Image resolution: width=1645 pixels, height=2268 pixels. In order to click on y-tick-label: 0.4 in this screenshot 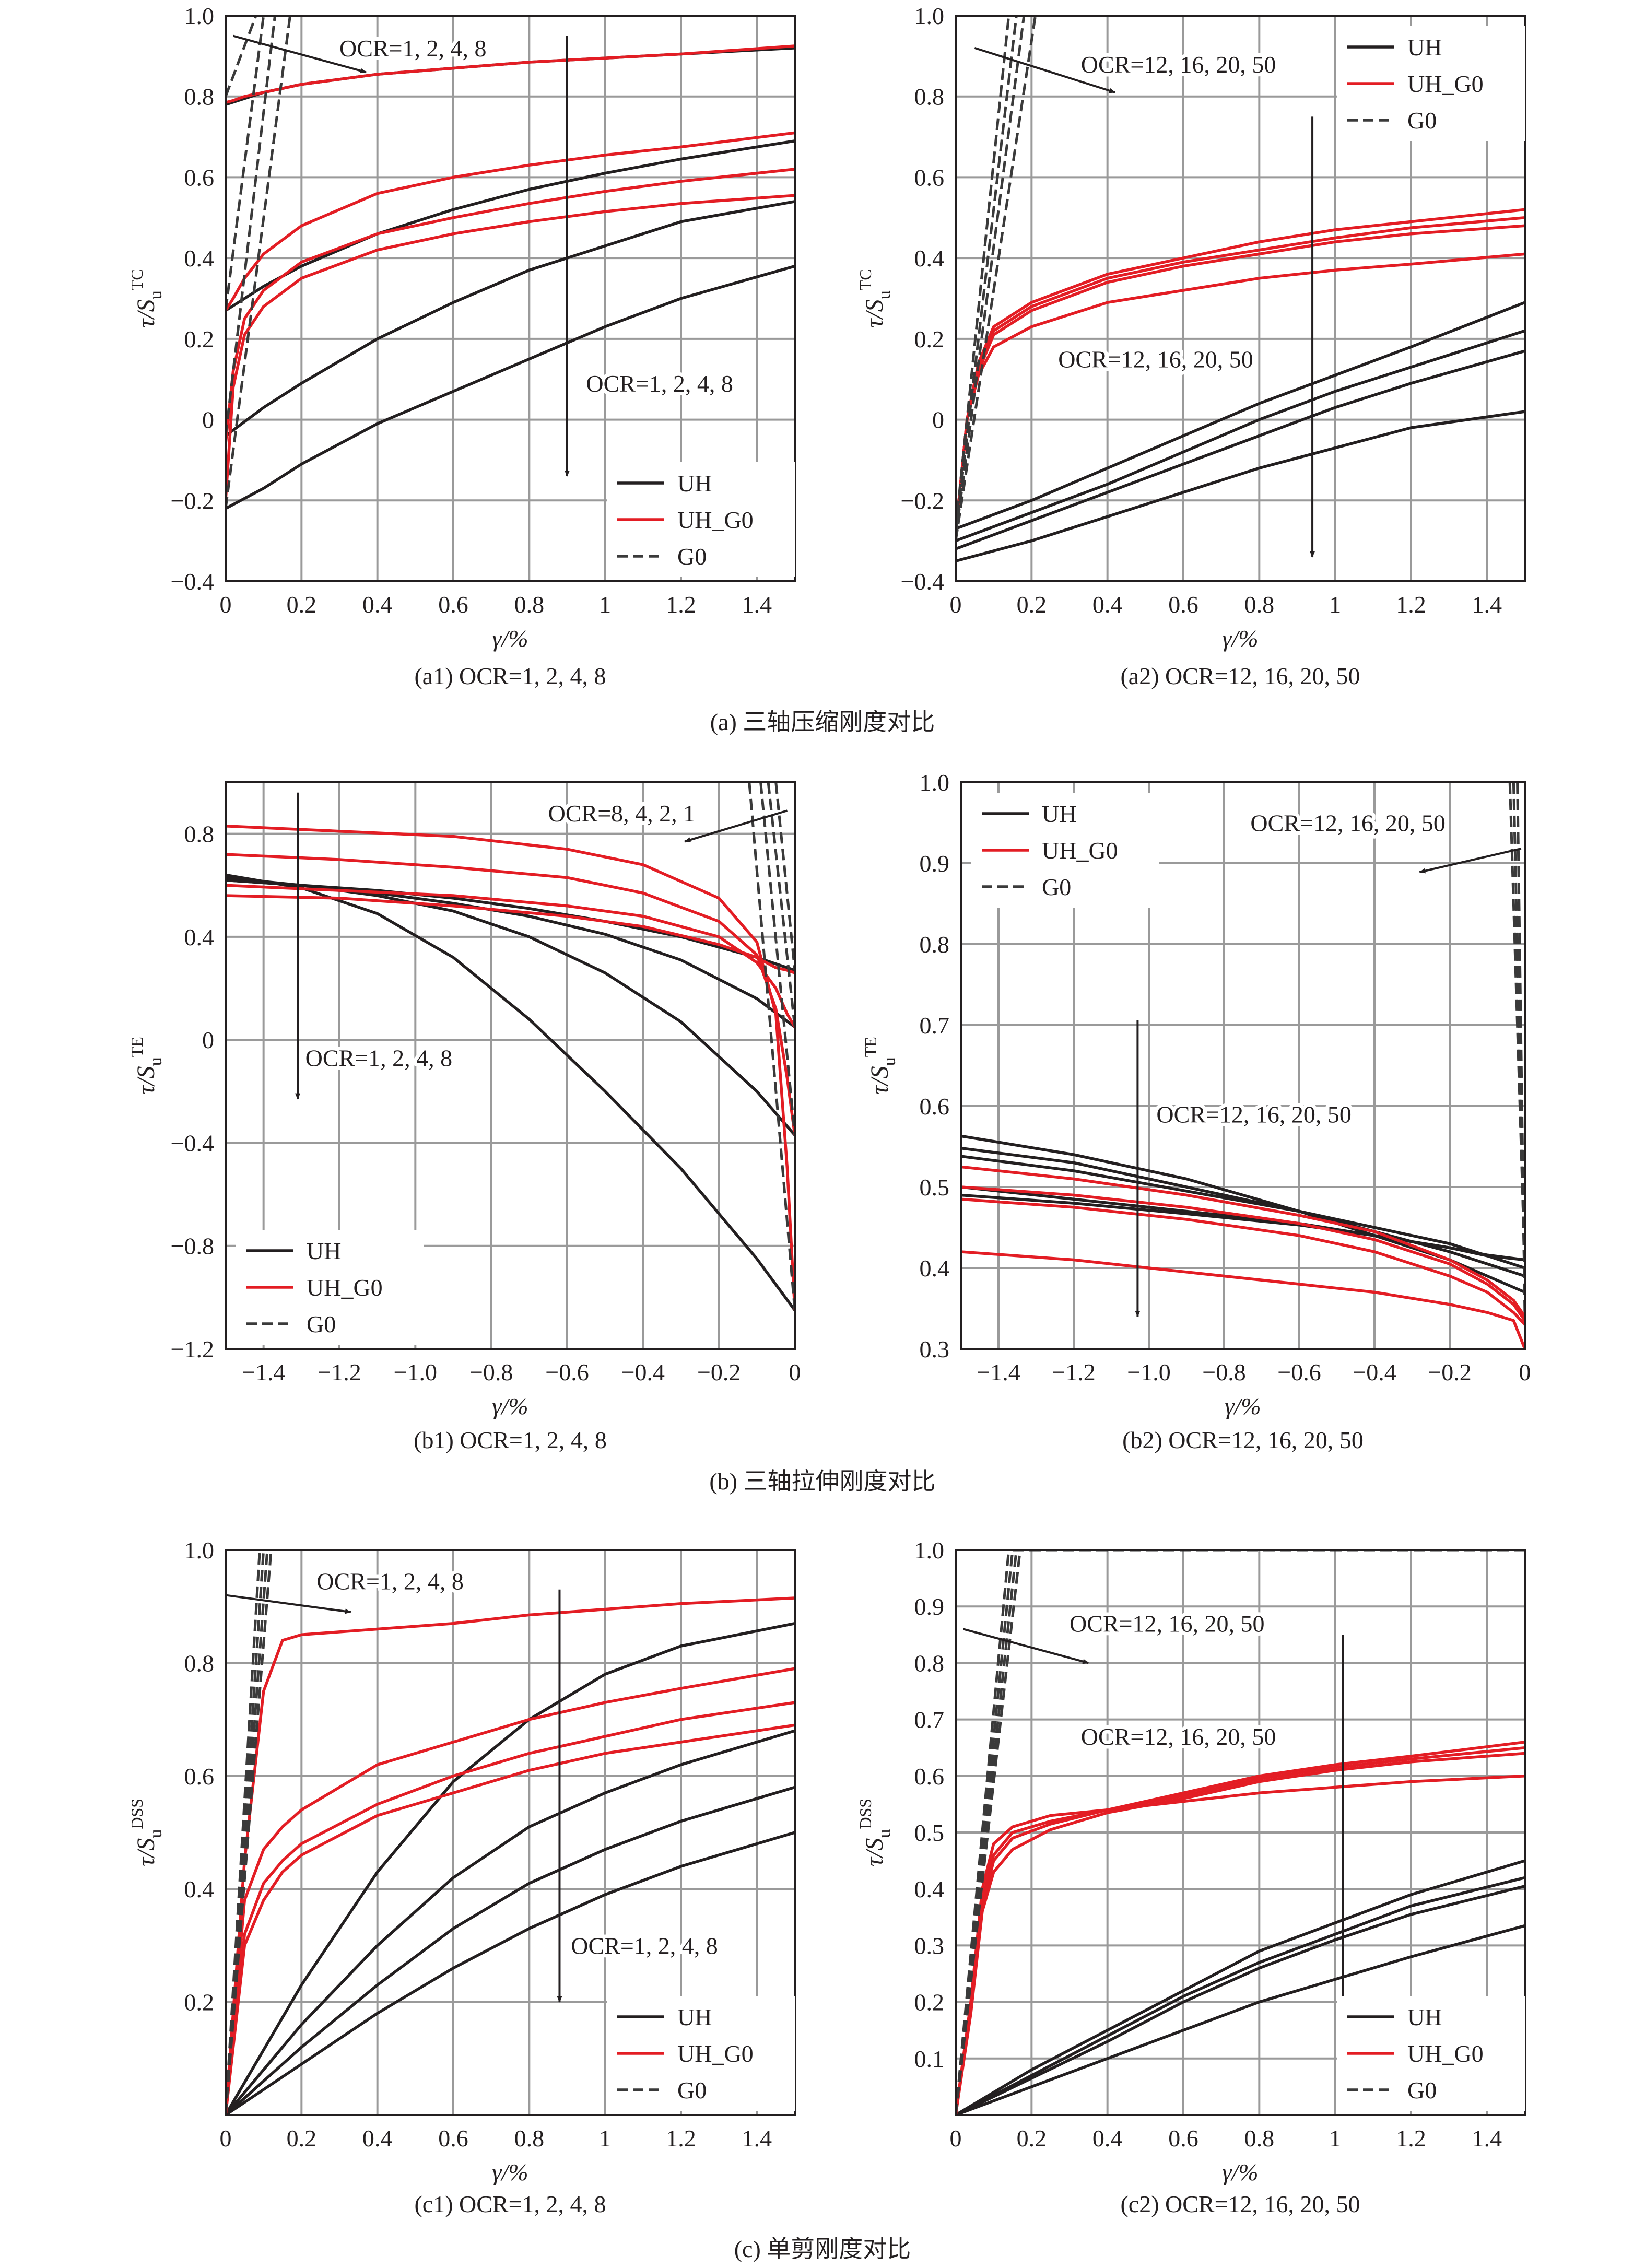, I will do `click(935, 1268)`.